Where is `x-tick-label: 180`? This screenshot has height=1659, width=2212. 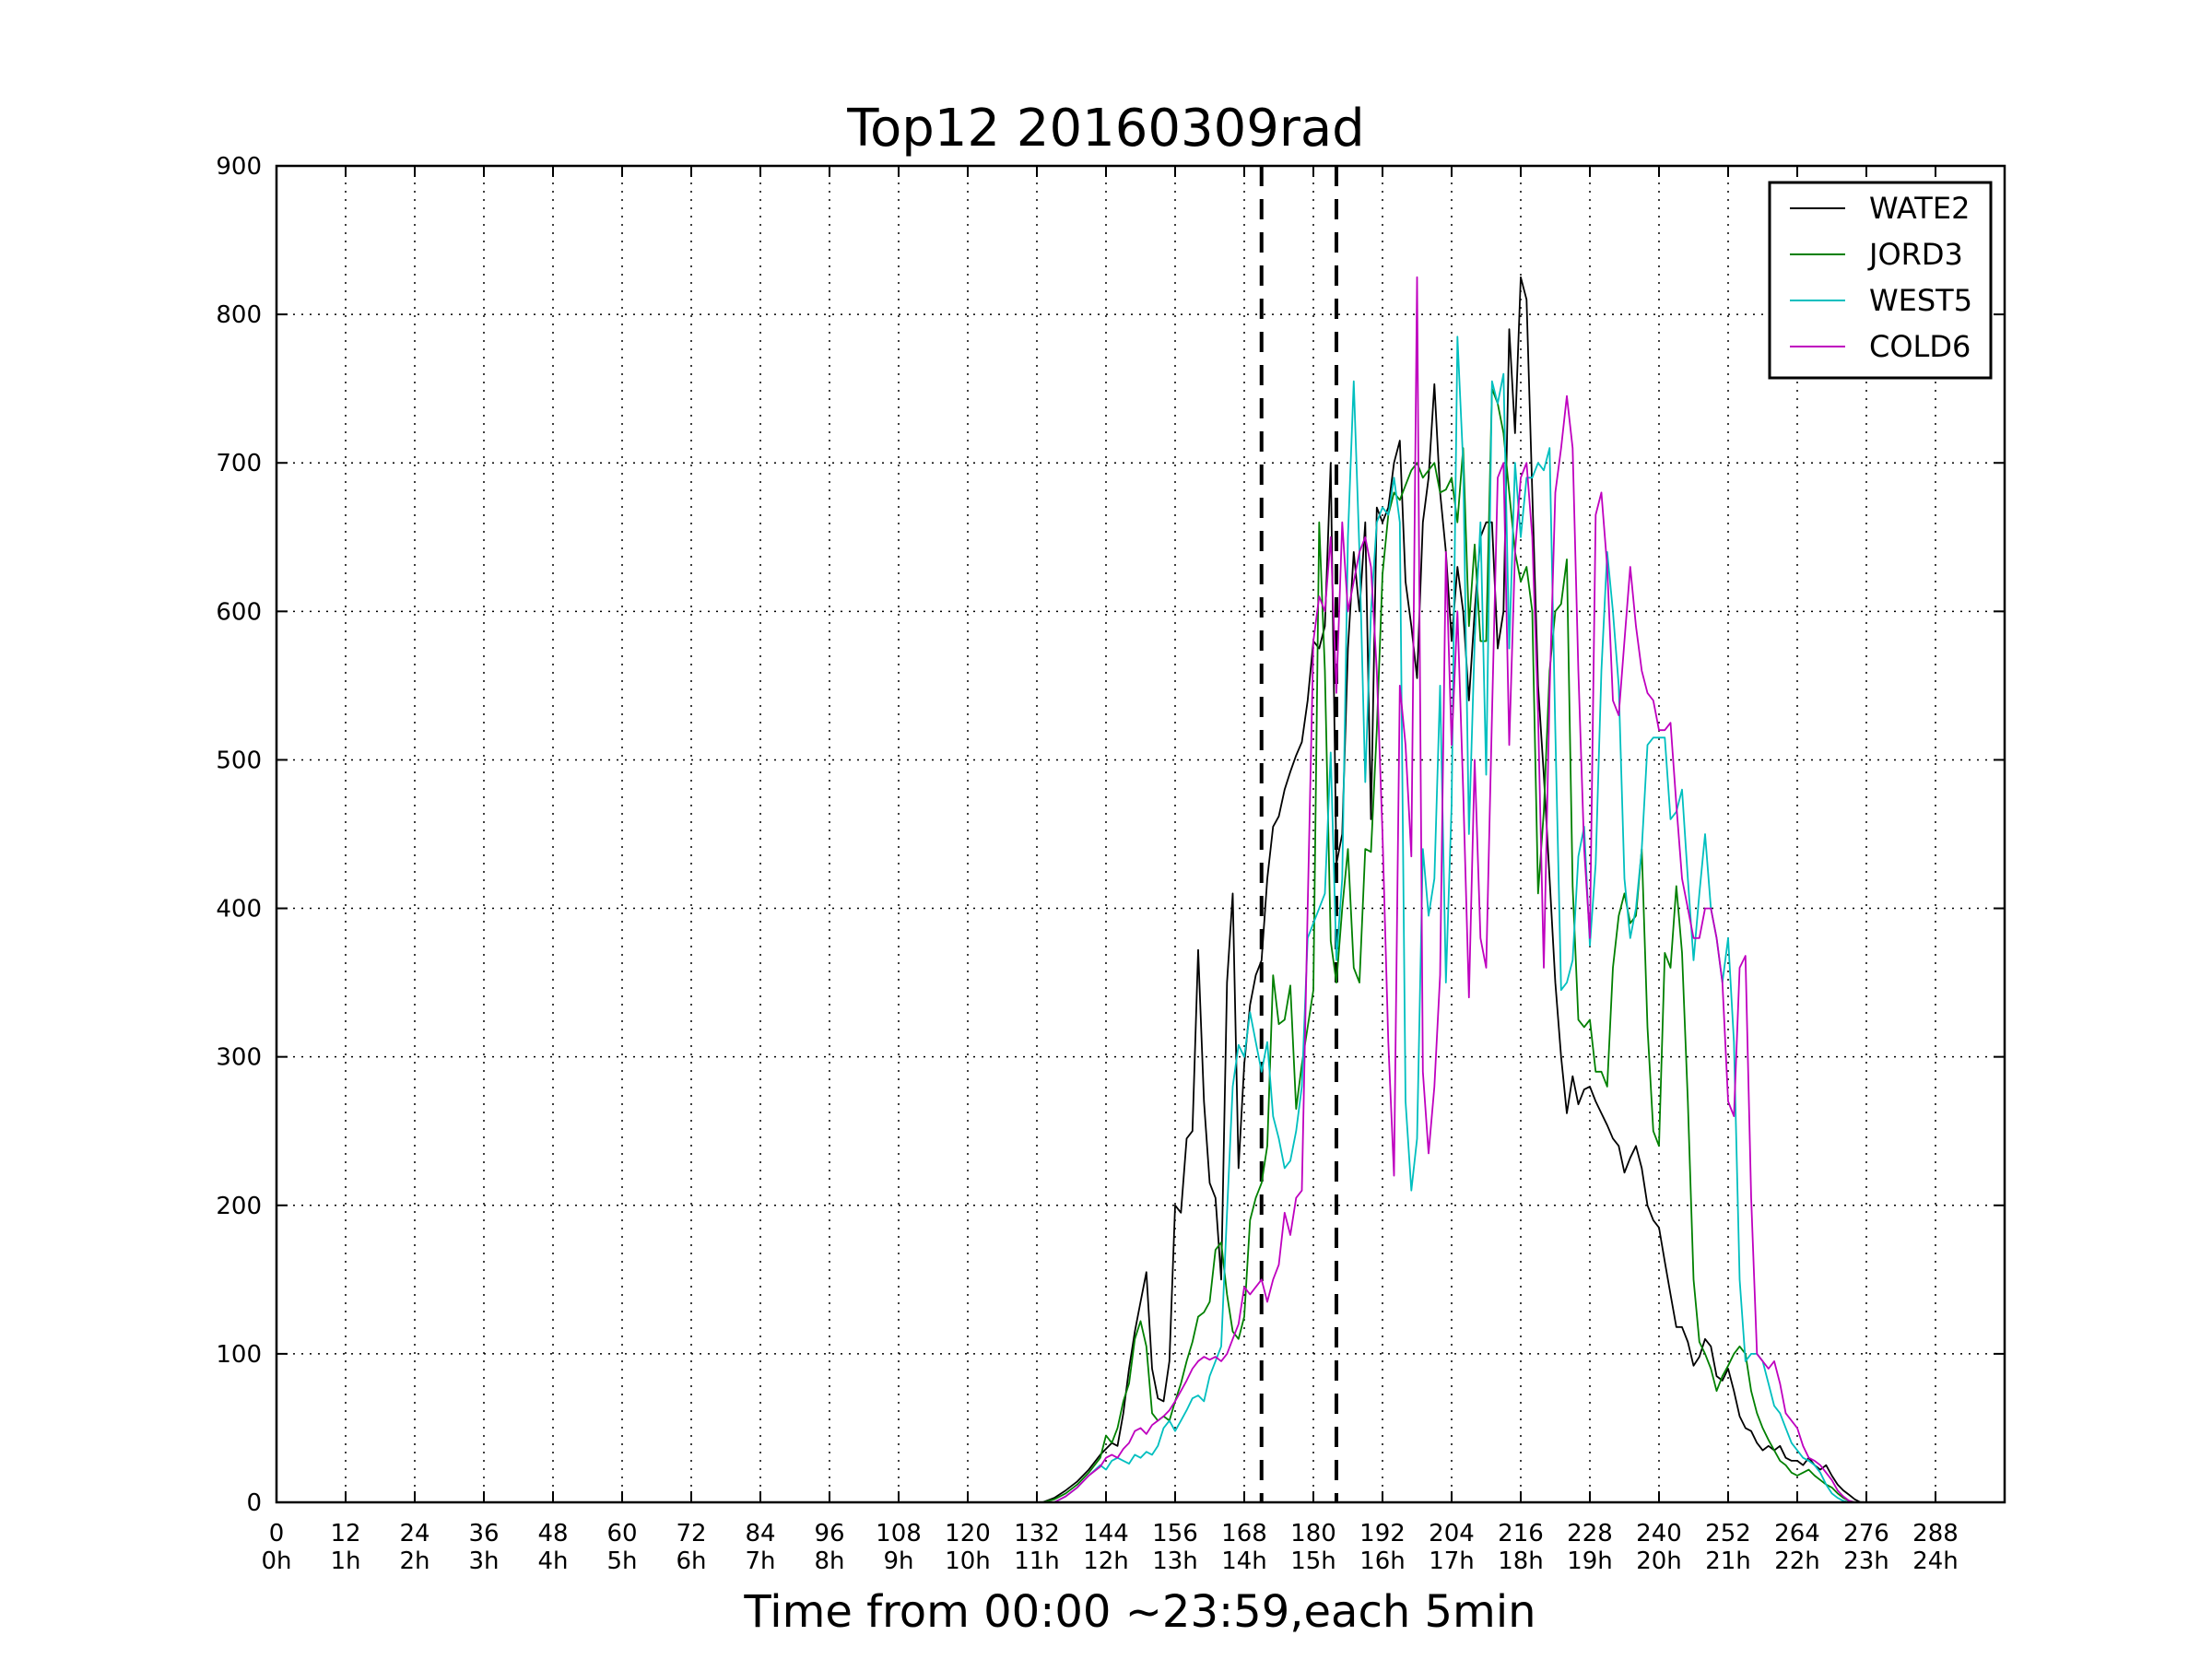
x-tick-label: 180 is located at coordinates (1313, 1533).